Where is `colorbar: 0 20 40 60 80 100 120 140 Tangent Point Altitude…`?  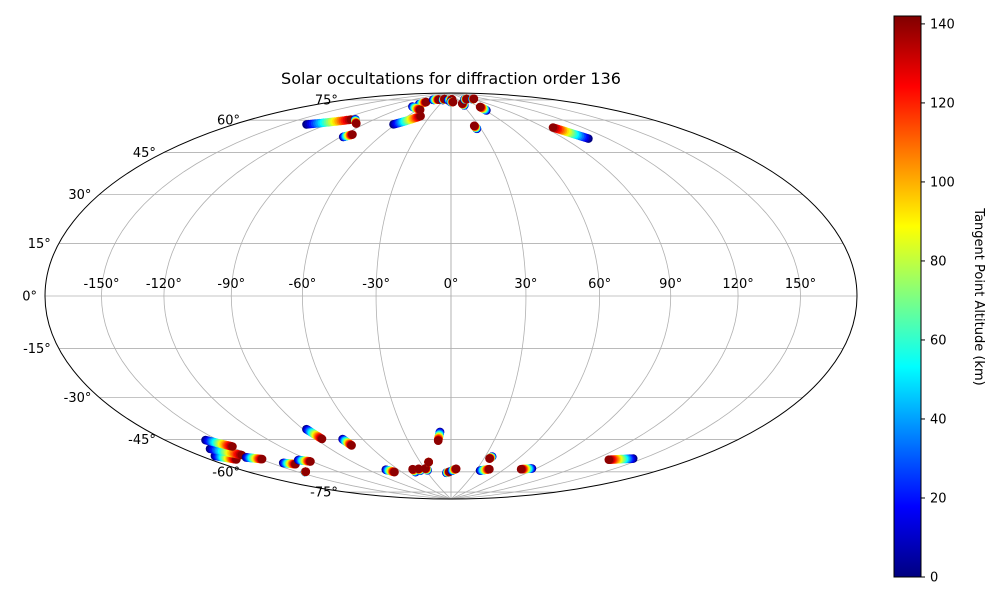
colorbar: 0 20 40 60 80 100 120 140 Tangent Point Altitude… is located at coordinates (939, 300).